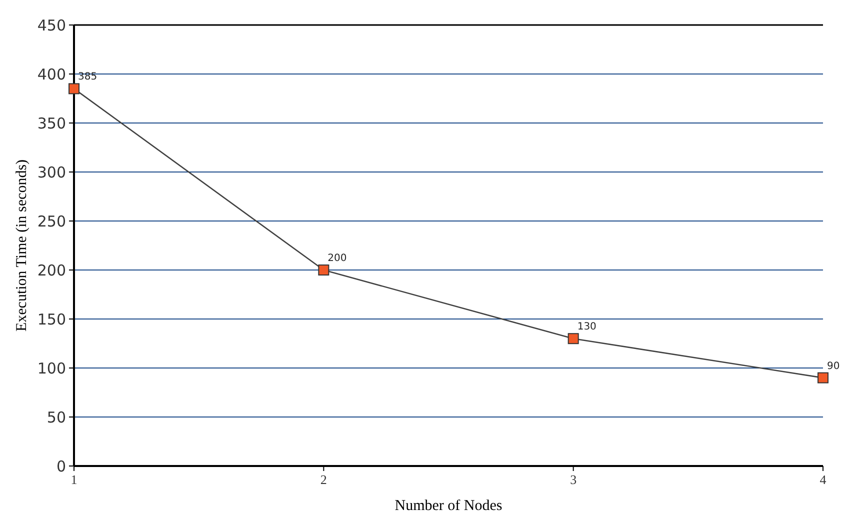  Describe the element at coordinates (22, 245) in the screenshot. I see `y-axis-title: Execution Time (in seconds)` at that location.